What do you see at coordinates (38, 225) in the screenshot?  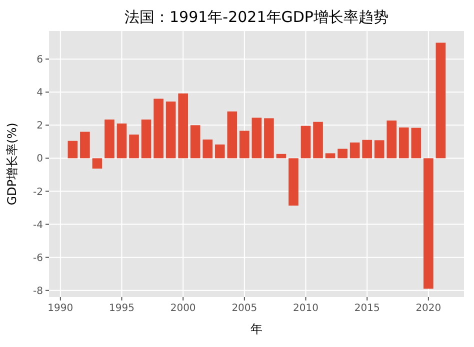 I see `y-tick-label: -4` at bounding box center [38, 225].